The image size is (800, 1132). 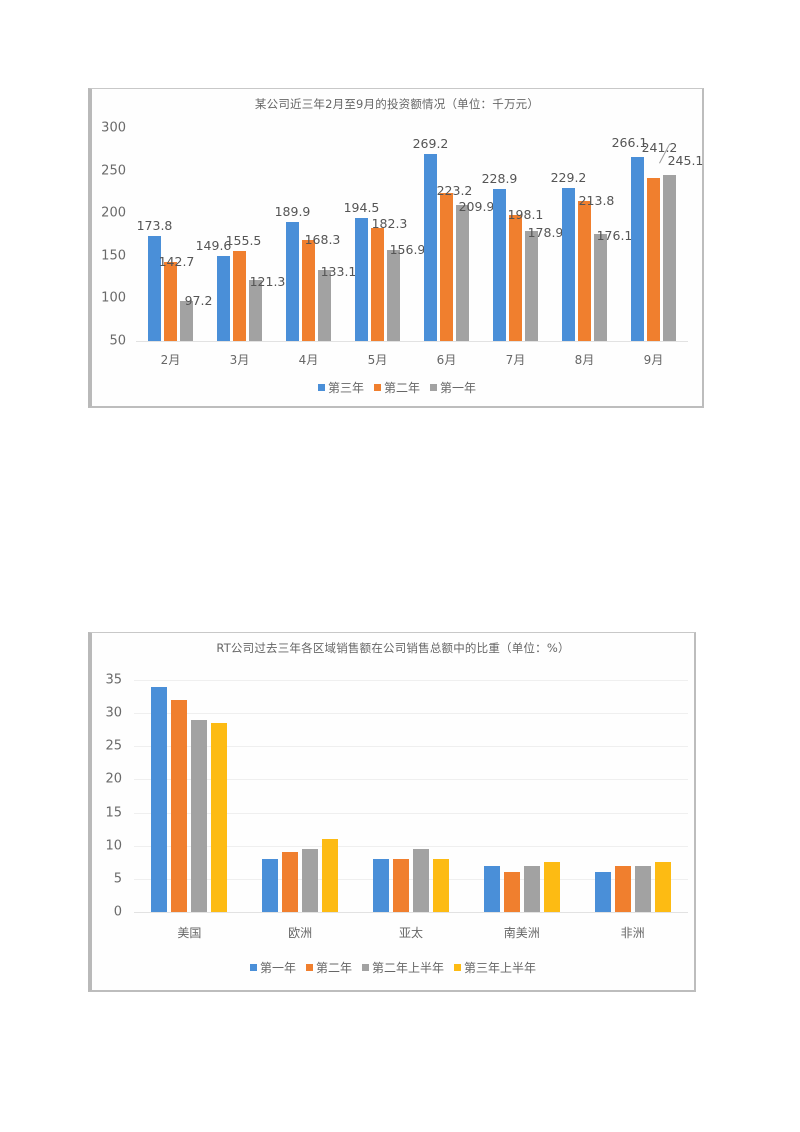 I want to click on x-tick-label: 亚太, so click(x=411, y=933).